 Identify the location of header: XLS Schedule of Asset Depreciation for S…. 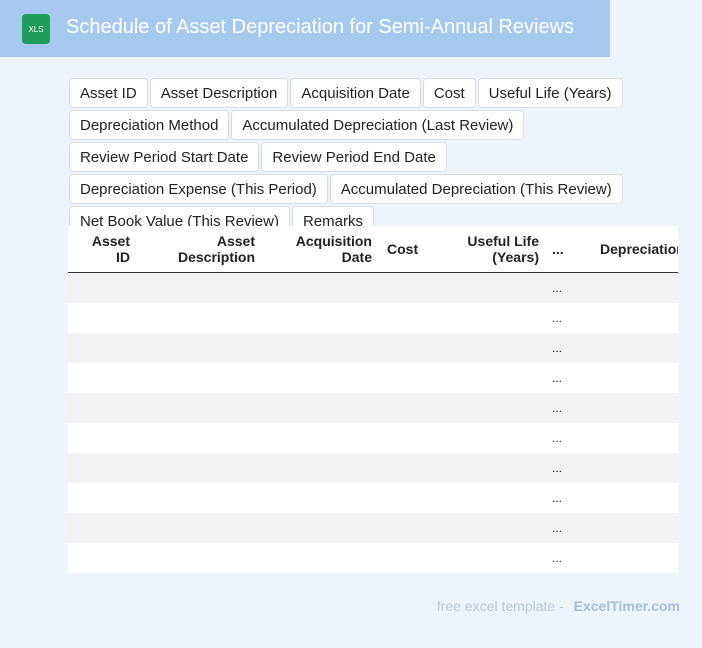
(305, 28).